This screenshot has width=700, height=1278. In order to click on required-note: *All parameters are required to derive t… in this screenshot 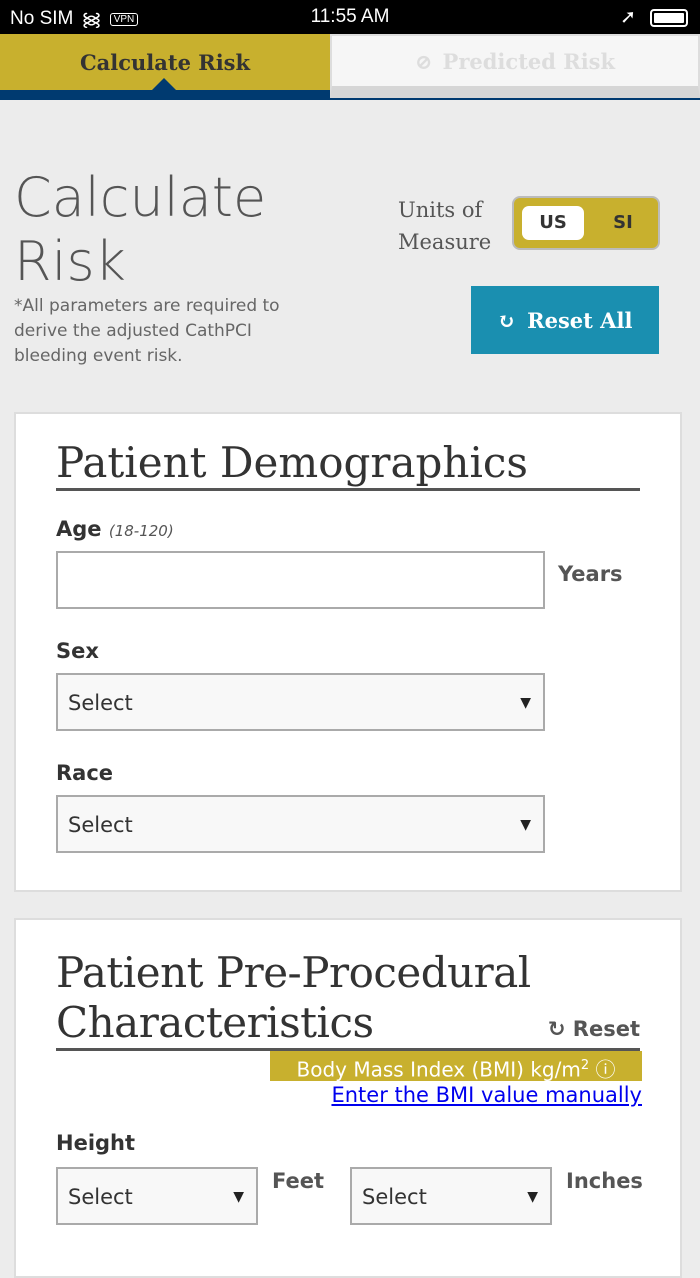, I will do `click(147, 331)`.